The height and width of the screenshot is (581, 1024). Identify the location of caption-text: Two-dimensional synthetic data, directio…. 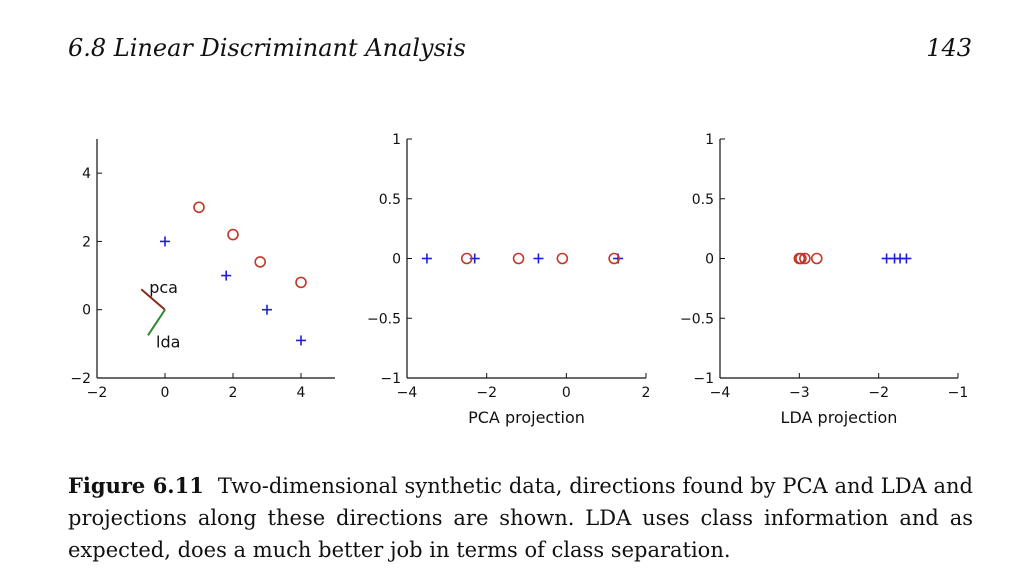
(521, 518).